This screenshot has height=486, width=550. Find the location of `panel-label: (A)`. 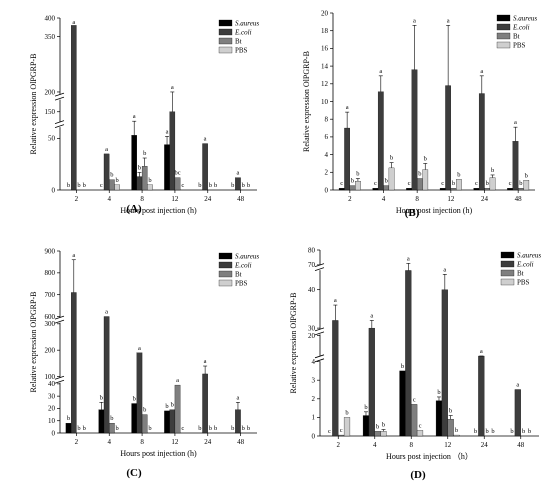

panel-label: (A) is located at coordinates (134, 209).